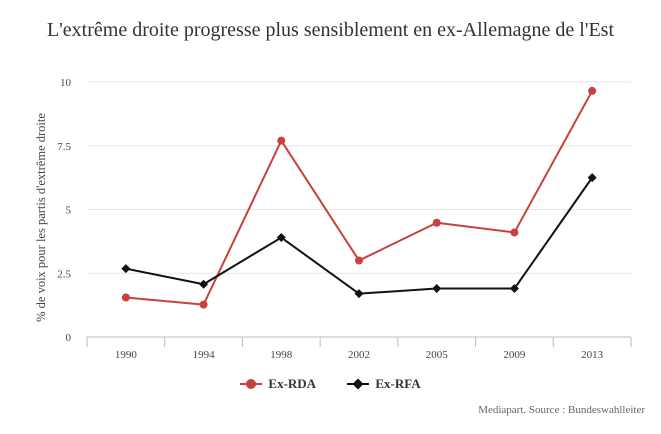  Describe the element at coordinates (292, 383) in the screenshot. I see `legend-label-ex-rda: Ex-RDA` at that location.